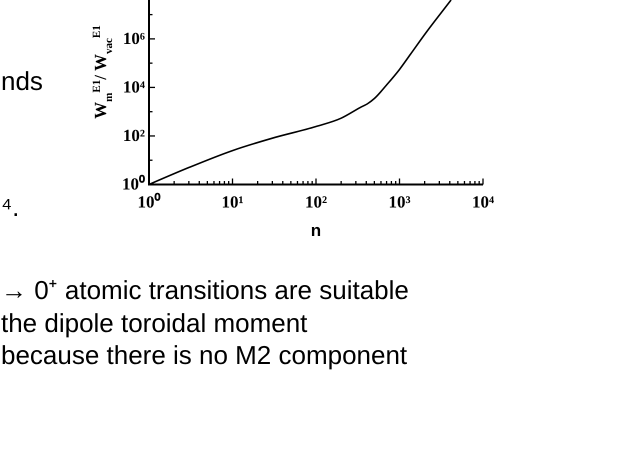  Describe the element at coordinates (10, 207) in the screenshot. I see `text: ⁴.` at that location.